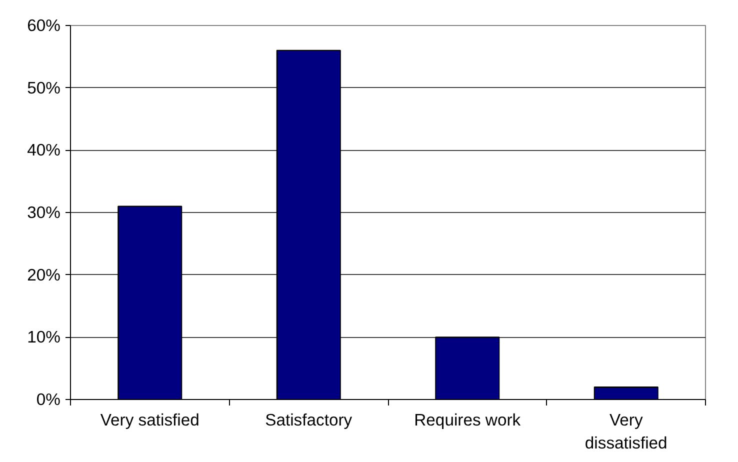 The width and height of the screenshot is (738, 462). I want to click on y-tick-label: 40%, so click(44, 150).